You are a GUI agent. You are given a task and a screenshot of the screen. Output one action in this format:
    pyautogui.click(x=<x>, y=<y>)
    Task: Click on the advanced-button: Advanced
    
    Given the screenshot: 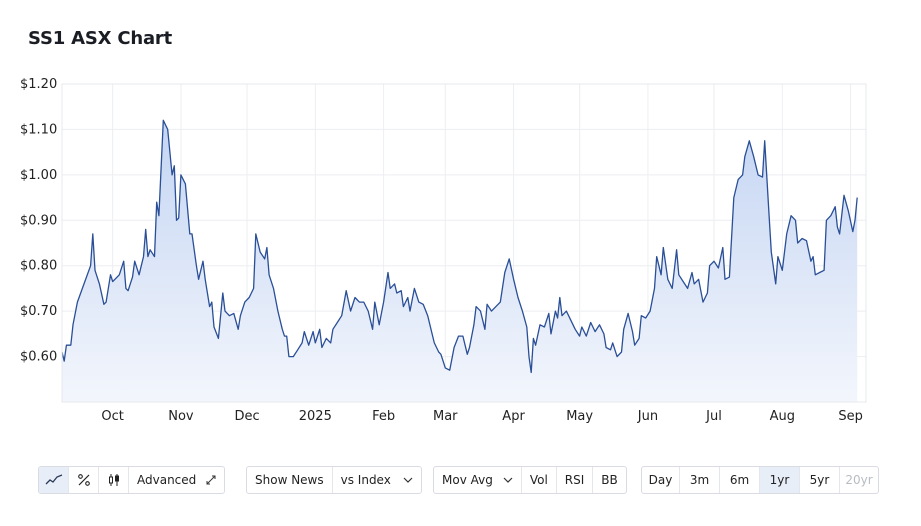 What is the action you would take?
    pyautogui.click(x=176, y=480)
    